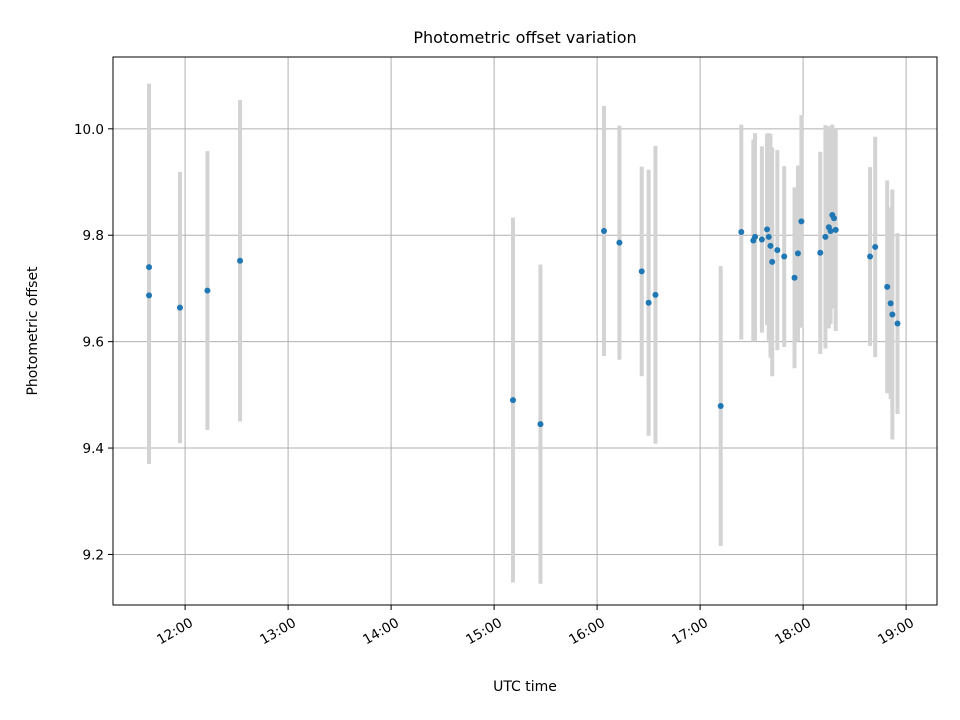 This screenshot has height=720, width=960. Describe the element at coordinates (93, 343) in the screenshot. I see `y-tick-label: 9.6` at that location.